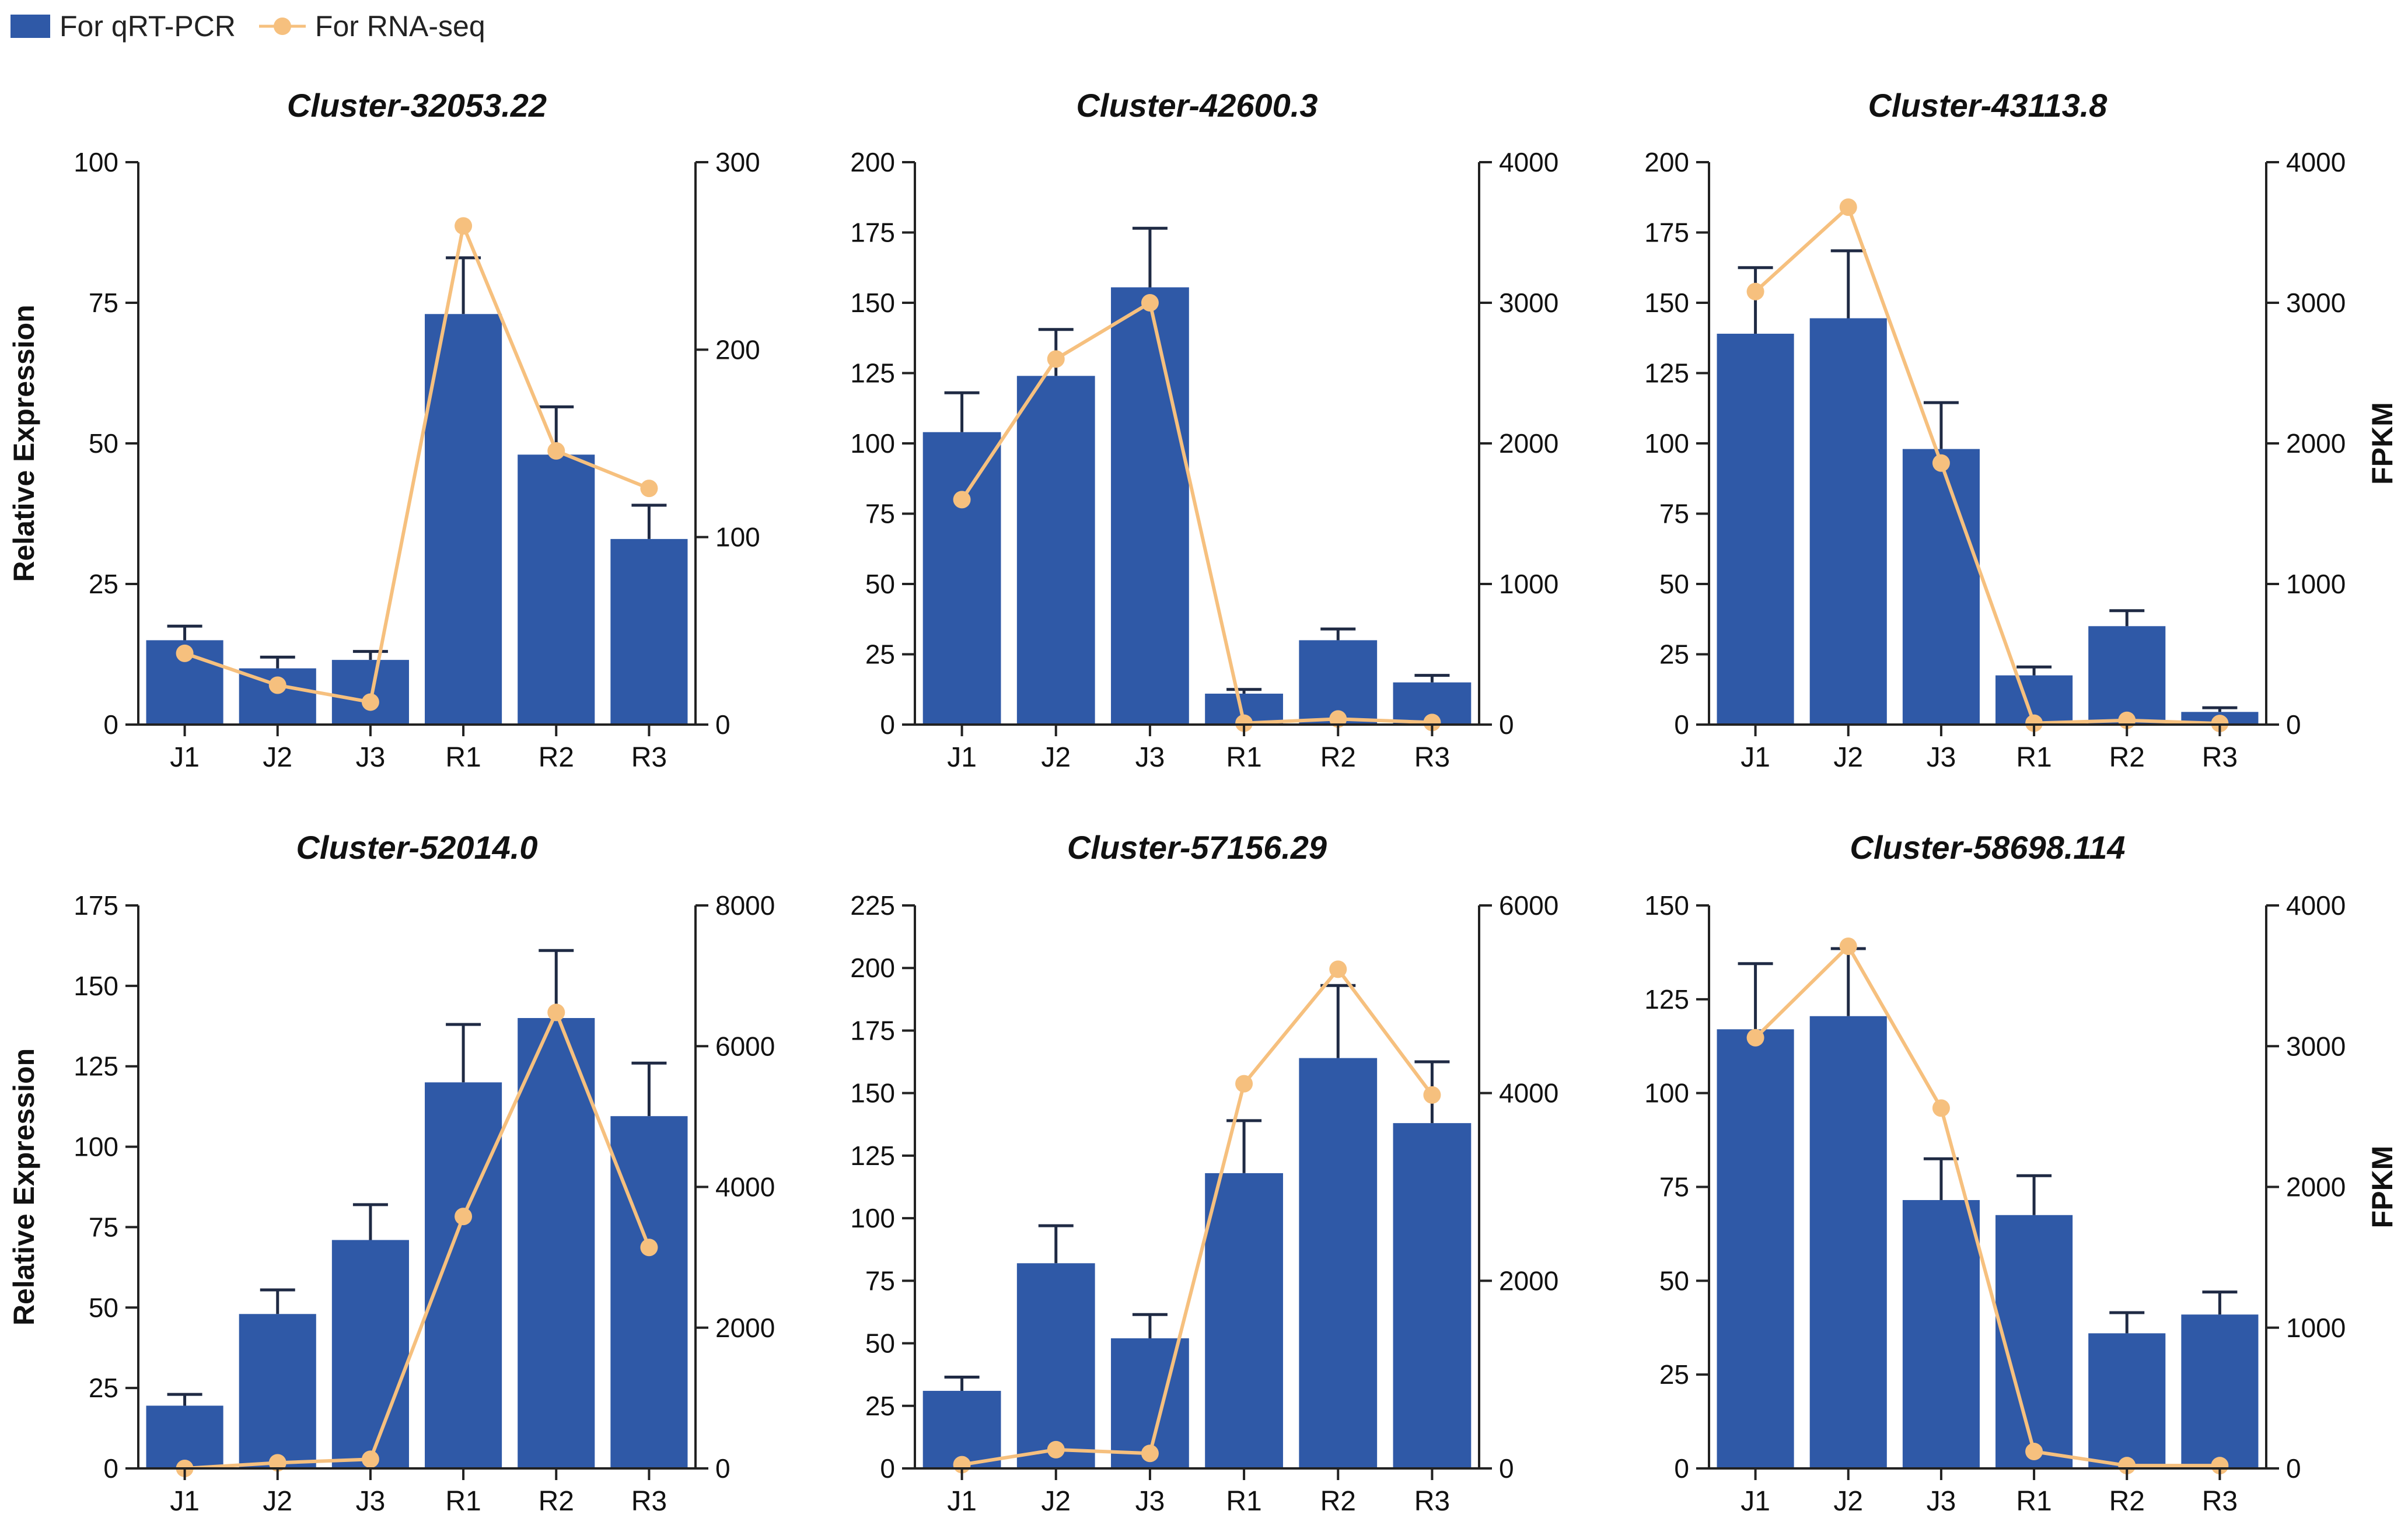 This screenshot has width=2408, height=1518. What do you see at coordinates (31, 26) in the screenshot?
I see `legend-bar-swatch` at bounding box center [31, 26].